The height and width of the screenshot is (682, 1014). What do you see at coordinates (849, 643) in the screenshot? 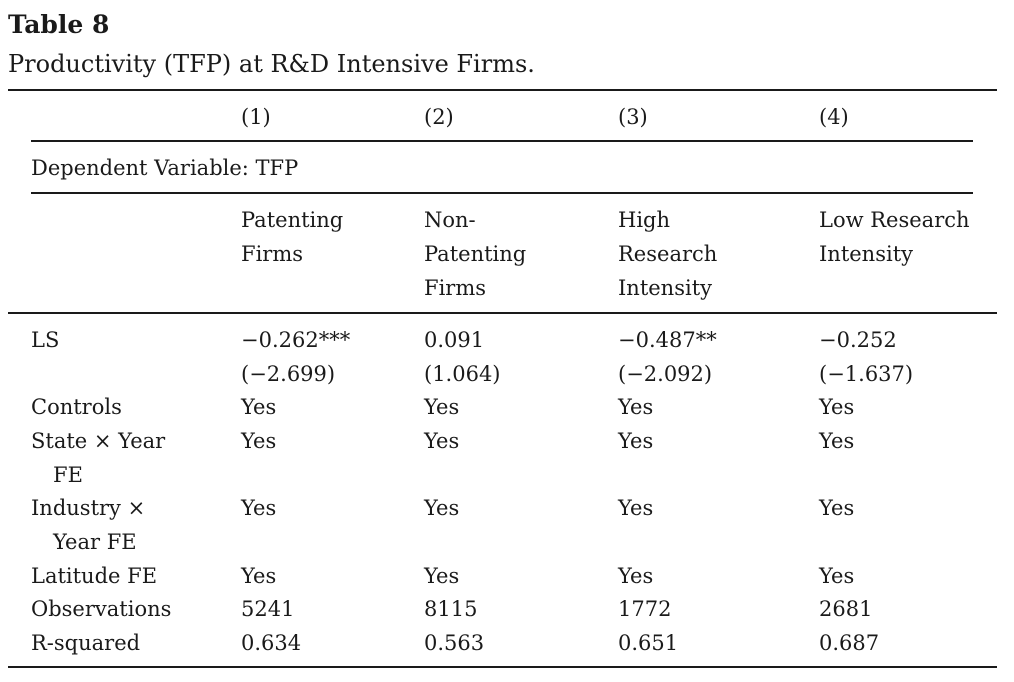
I see `r-squared-value-4: 0.687` at bounding box center [849, 643].